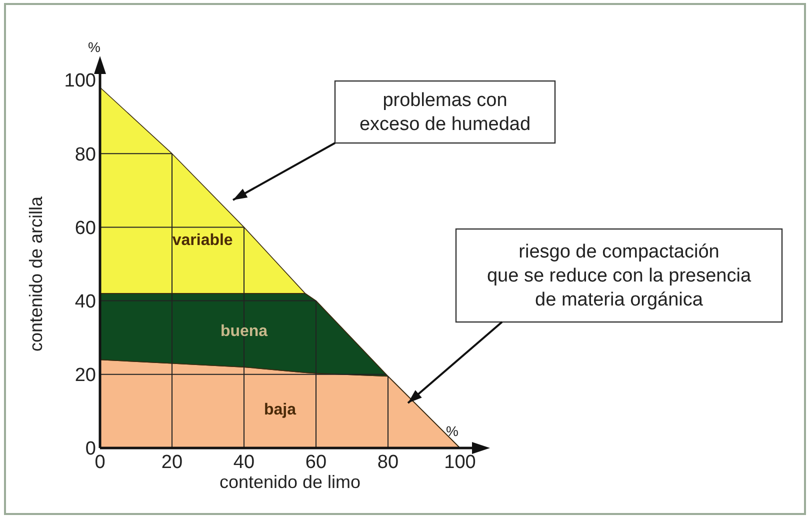  I want to click on x-tick-label: 20, so click(172, 462).